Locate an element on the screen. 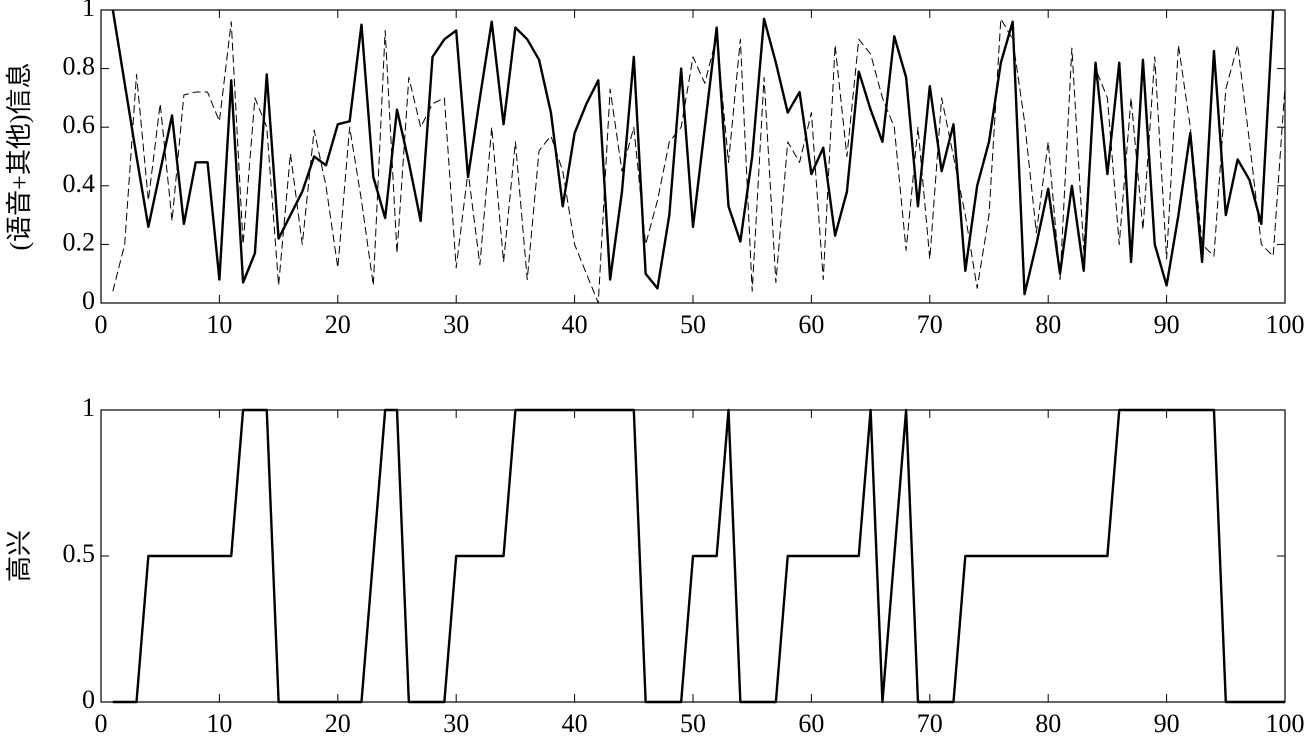 This screenshot has height=738, width=1309. y-tick-label: 0.5 is located at coordinates (79, 553).